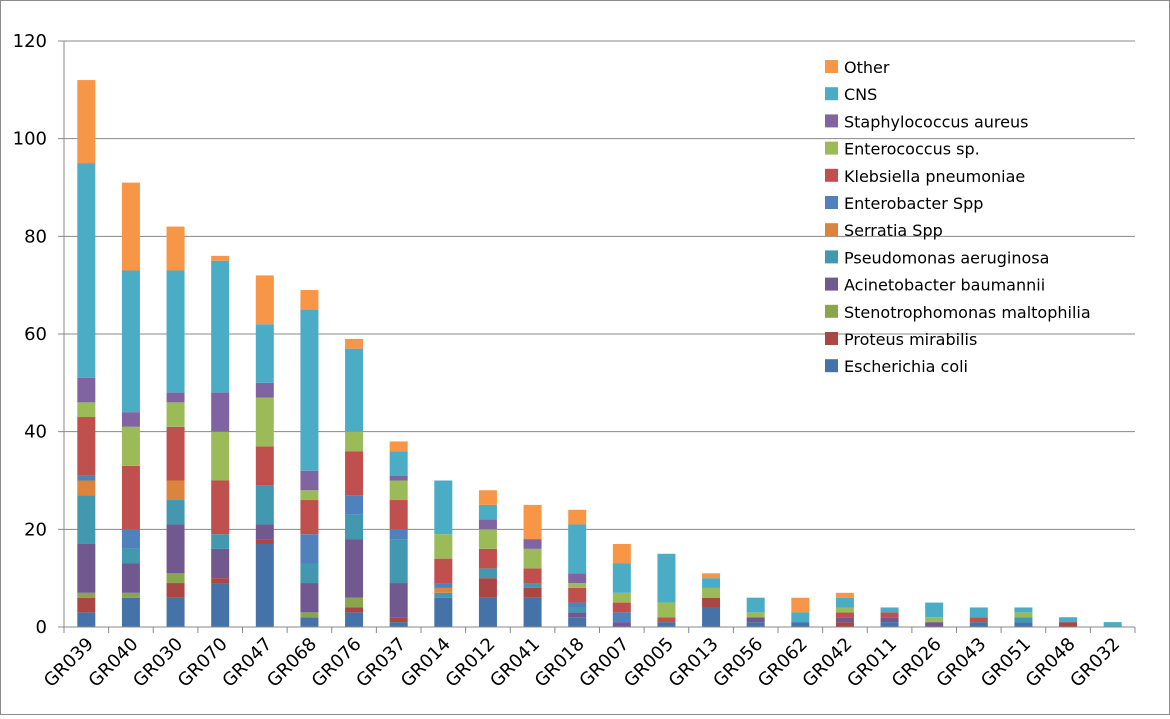 Image resolution: width=1170 pixels, height=719 pixels. What do you see at coordinates (158, 663) in the screenshot?
I see `x-tick-label: GR030` at bounding box center [158, 663].